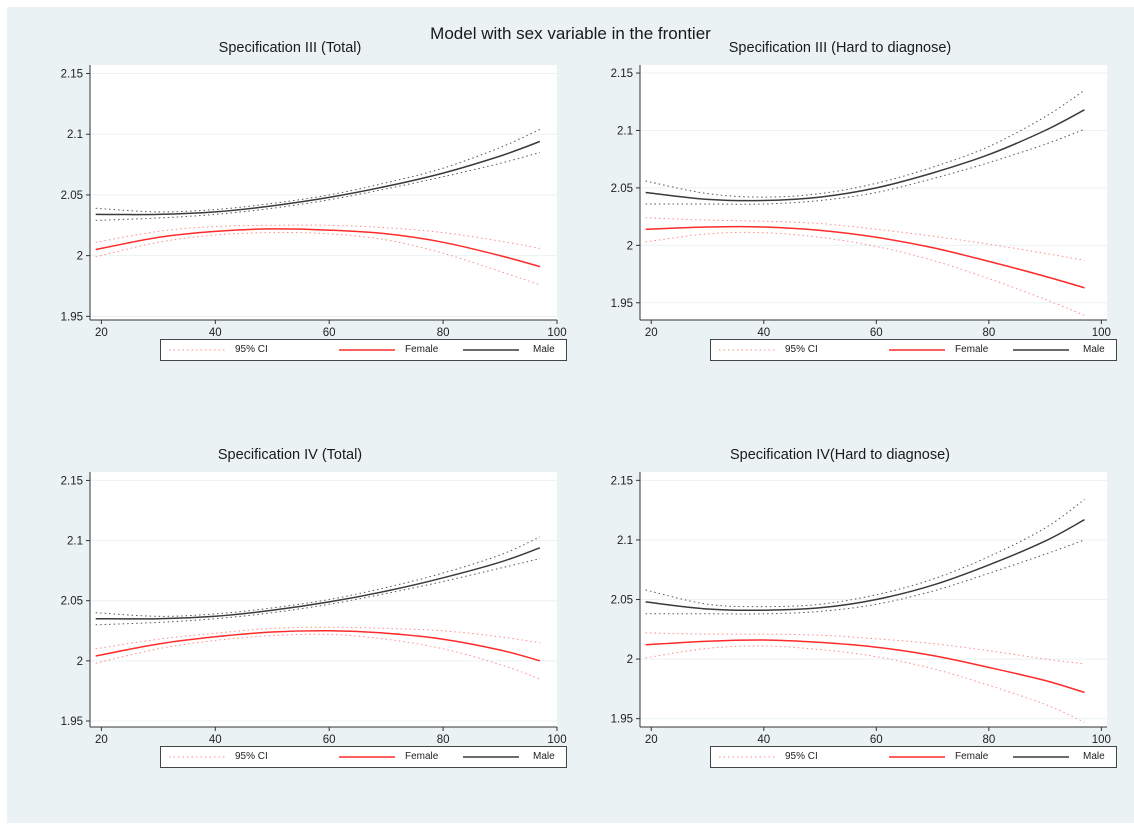 Image resolution: width=1134 pixels, height=825 pixels. Describe the element at coordinates (290, 48) in the screenshot. I see `panel-title: Specification III (Total)` at that location.